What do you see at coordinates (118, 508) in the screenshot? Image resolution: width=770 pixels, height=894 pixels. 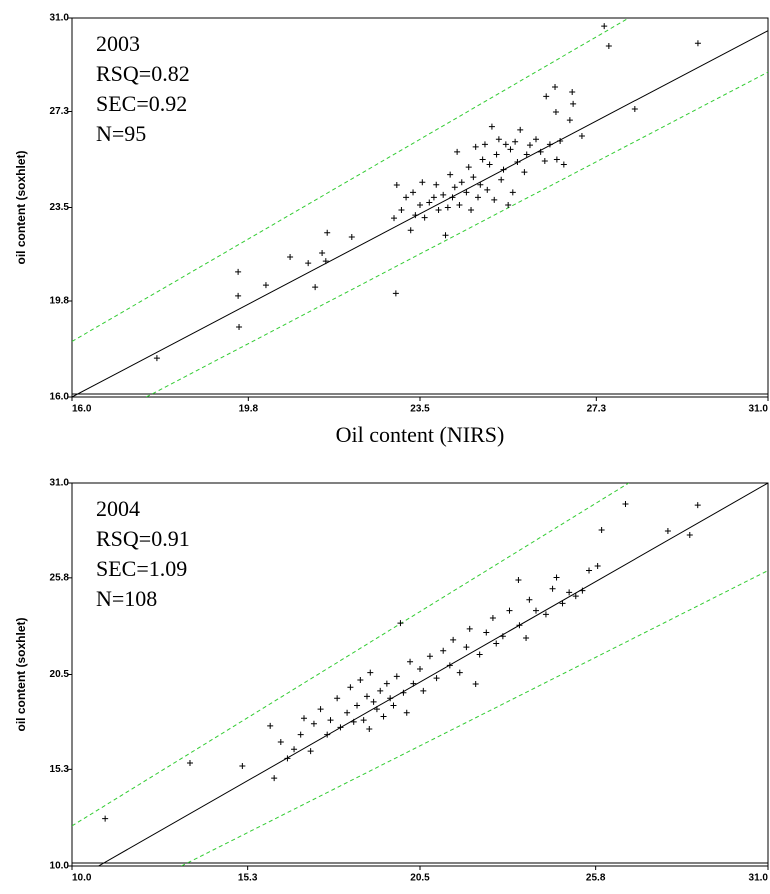 I see `annotation: 2004` at bounding box center [118, 508].